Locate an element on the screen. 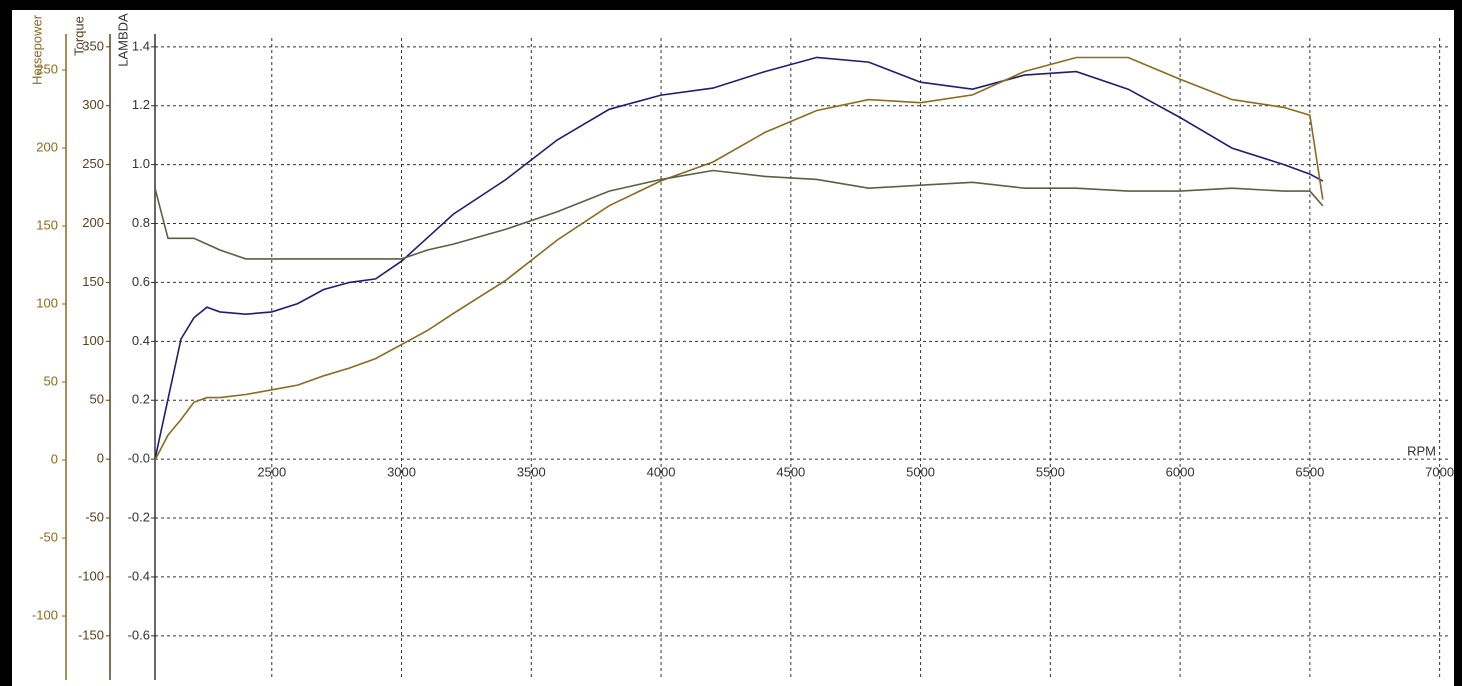 This screenshot has width=1462, height=686. y-tick-label: -0.2 is located at coordinates (139, 516).